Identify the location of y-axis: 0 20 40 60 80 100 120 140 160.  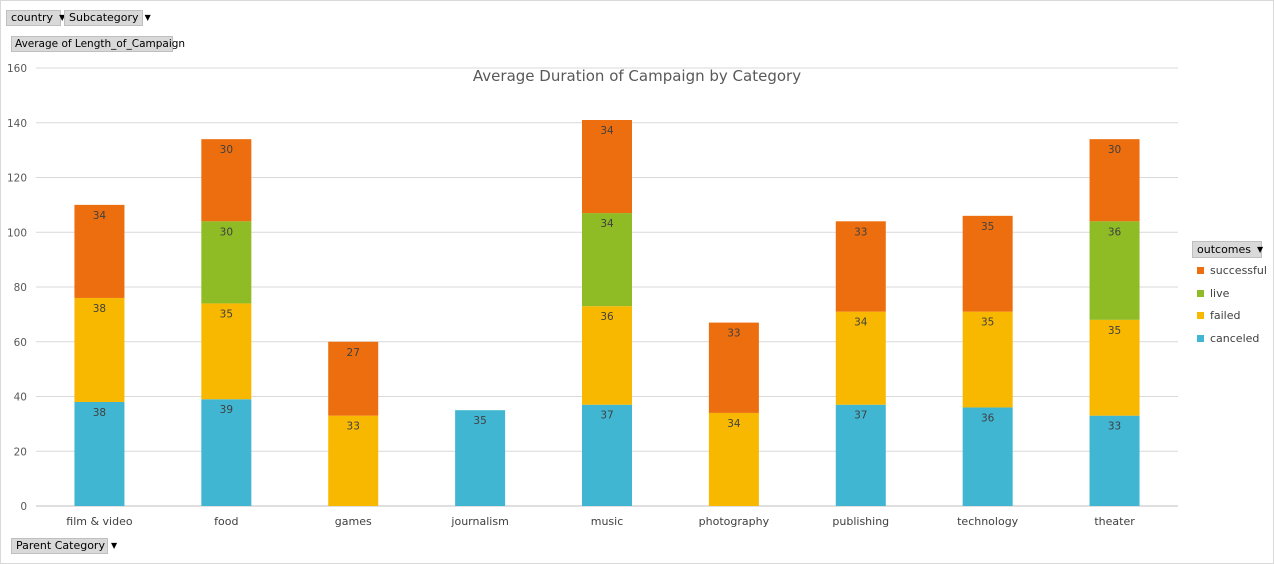
(17, 288).